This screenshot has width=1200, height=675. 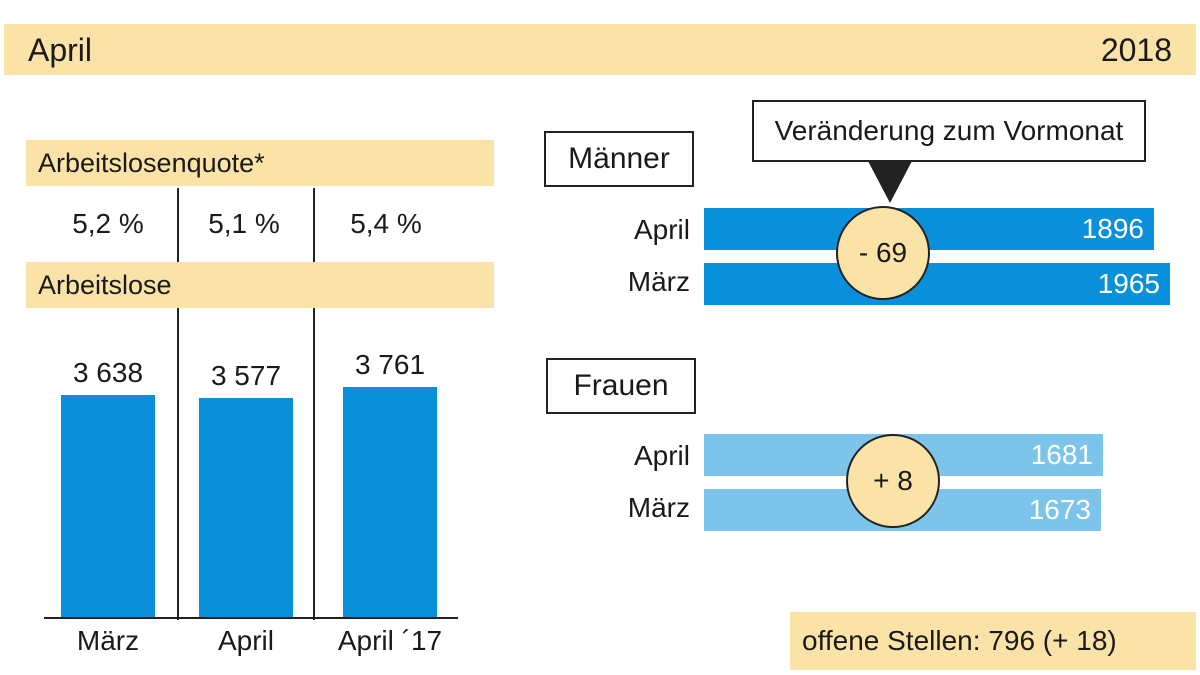 What do you see at coordinates (246, 376) in the screenshot?
I see `bar-value-label-1: 3 577` at bounding box center [246, 376].